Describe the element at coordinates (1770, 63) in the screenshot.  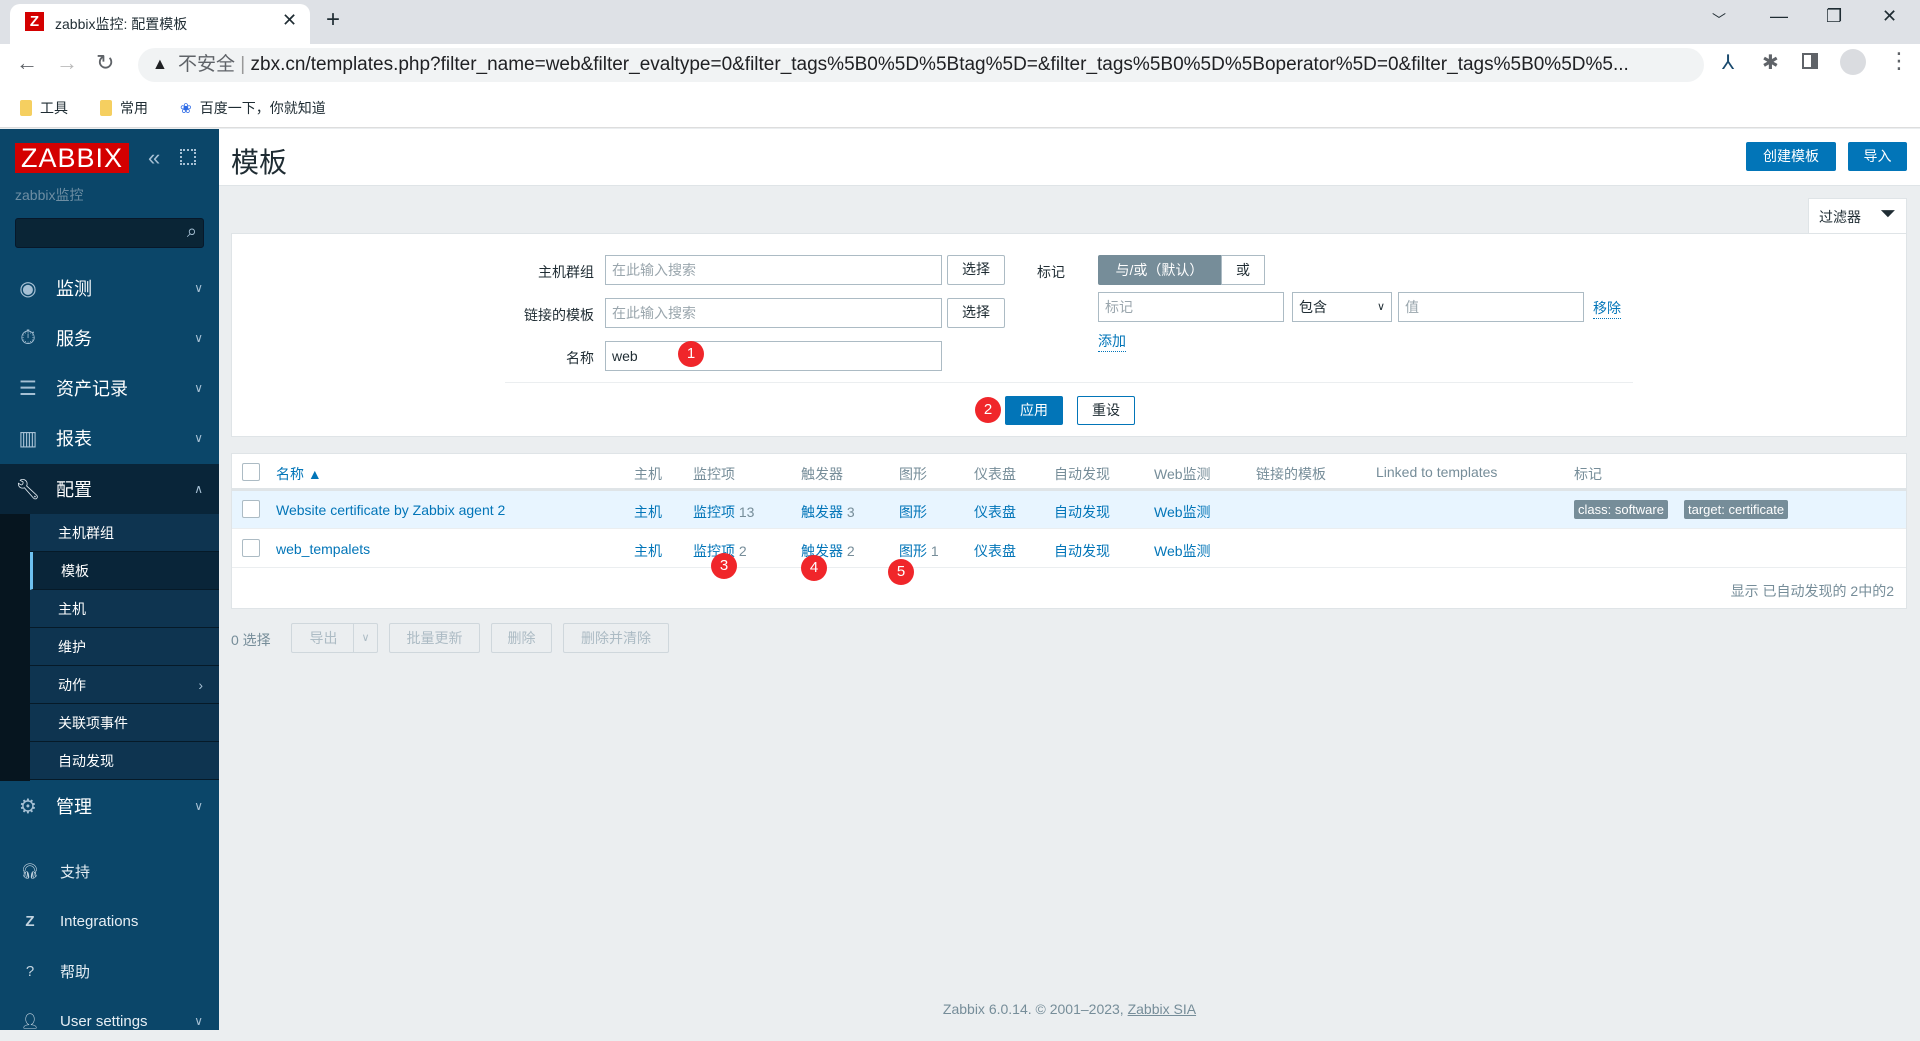
I see `extensions-puzzle-icon: ✱` at that location.